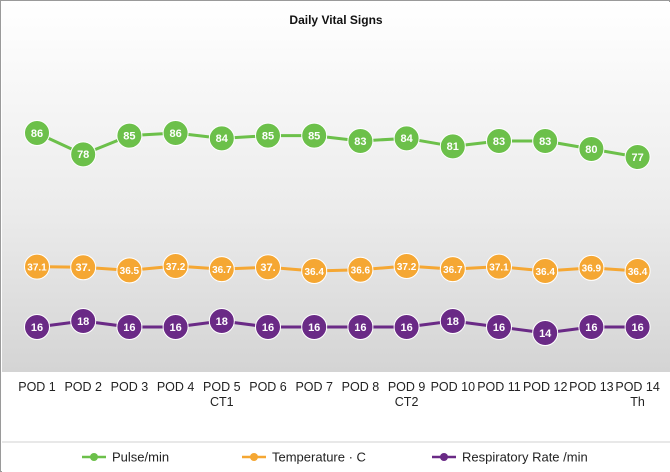 Image resolution: width=670 pixels, height=472 pixels. I want to click on x-tick-label: POD 2, so click(83, 387).